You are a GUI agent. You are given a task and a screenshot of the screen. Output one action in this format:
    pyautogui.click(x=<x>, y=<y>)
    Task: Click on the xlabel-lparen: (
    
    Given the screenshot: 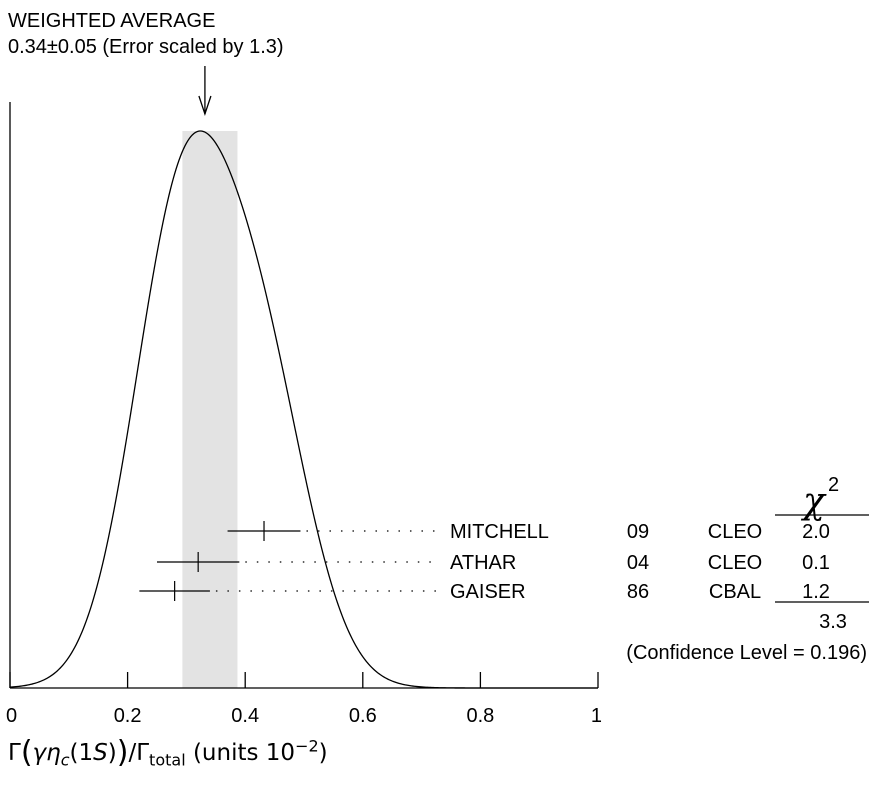 What is the action you would take?
    pyautogui.click(x=26, y=752)
    